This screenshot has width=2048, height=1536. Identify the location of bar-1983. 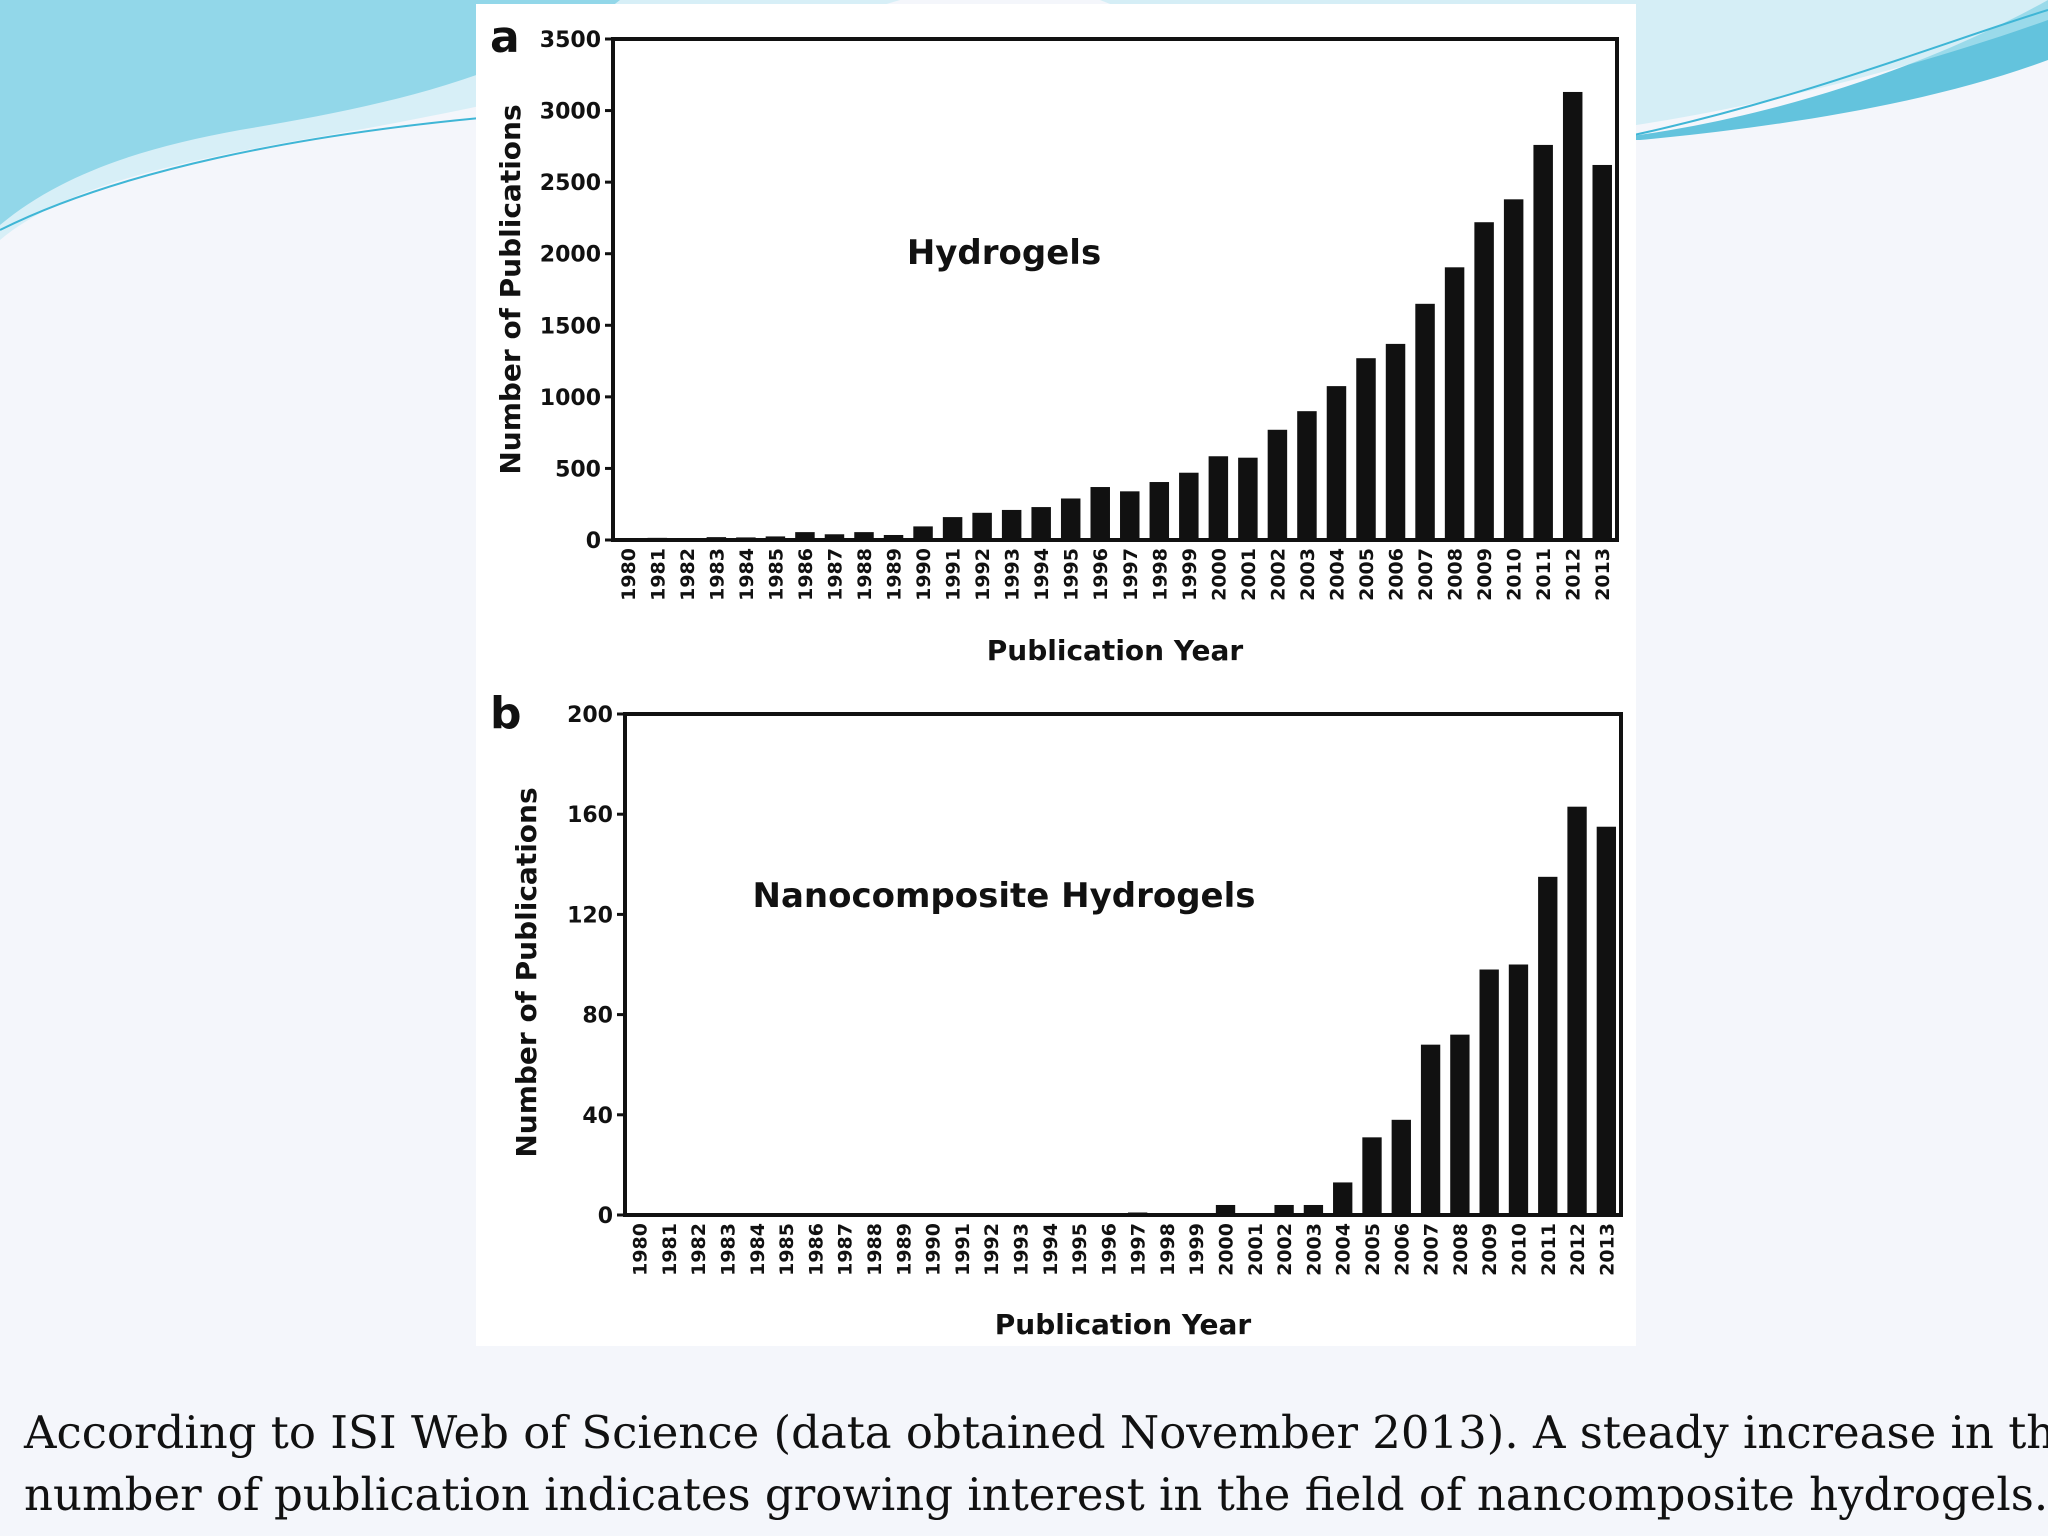
(716, 538).